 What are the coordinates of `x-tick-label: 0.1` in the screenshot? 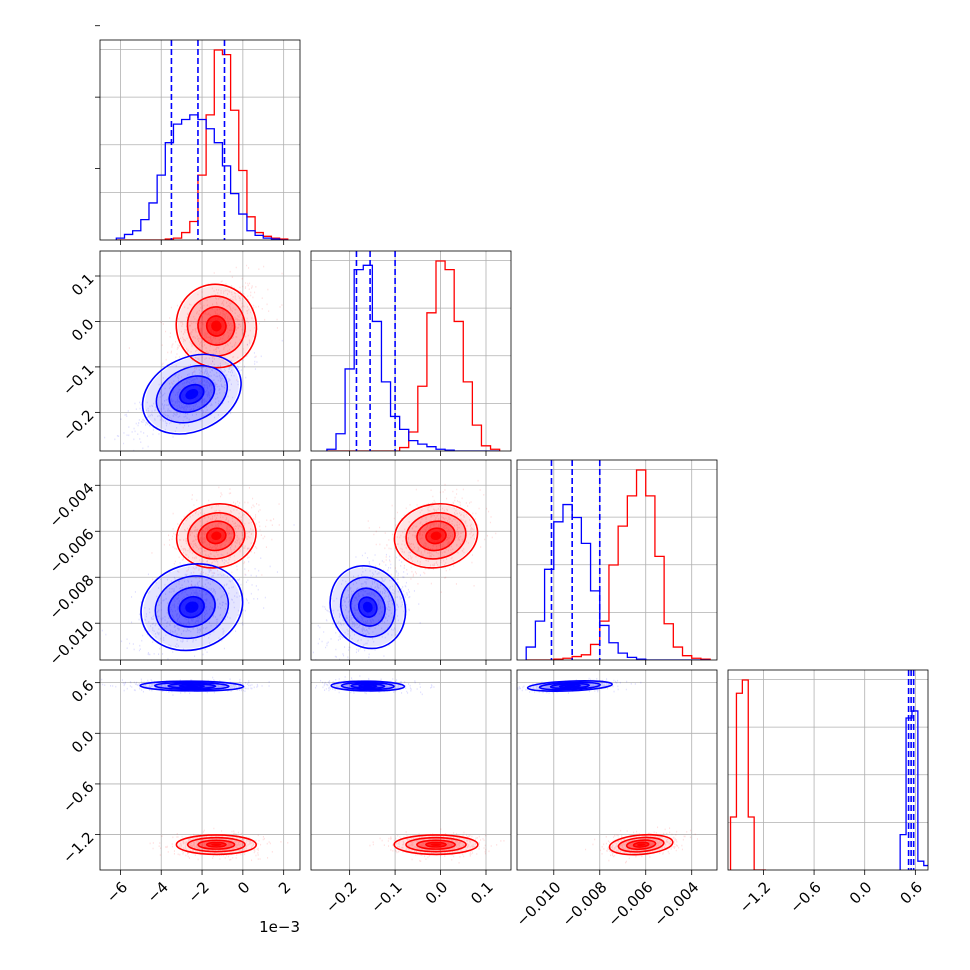 It's located at (482, 893).